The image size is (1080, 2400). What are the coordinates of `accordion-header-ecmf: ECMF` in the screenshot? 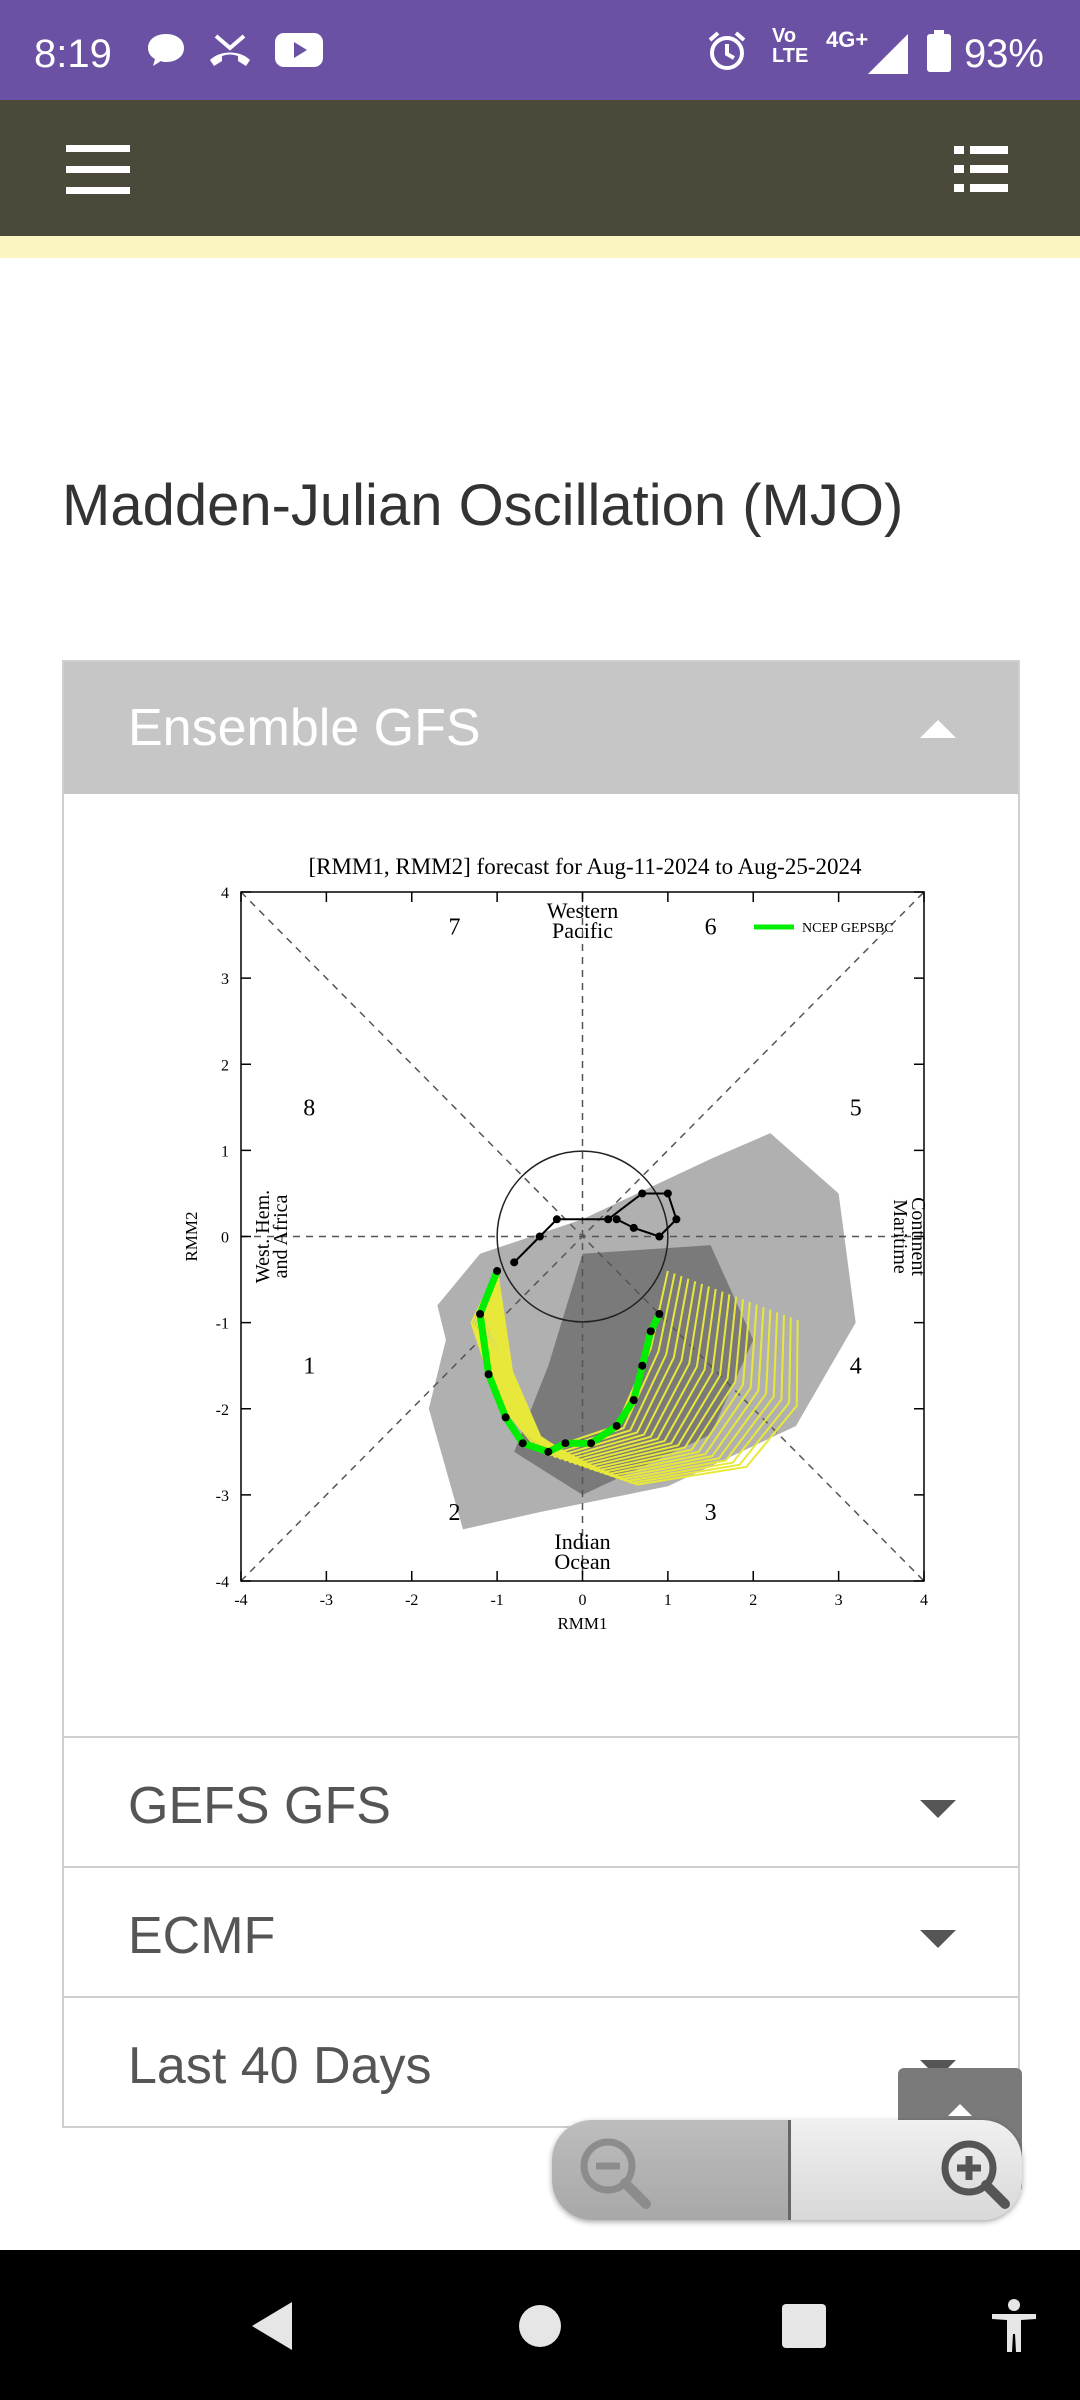 It's located at (541, 1931).